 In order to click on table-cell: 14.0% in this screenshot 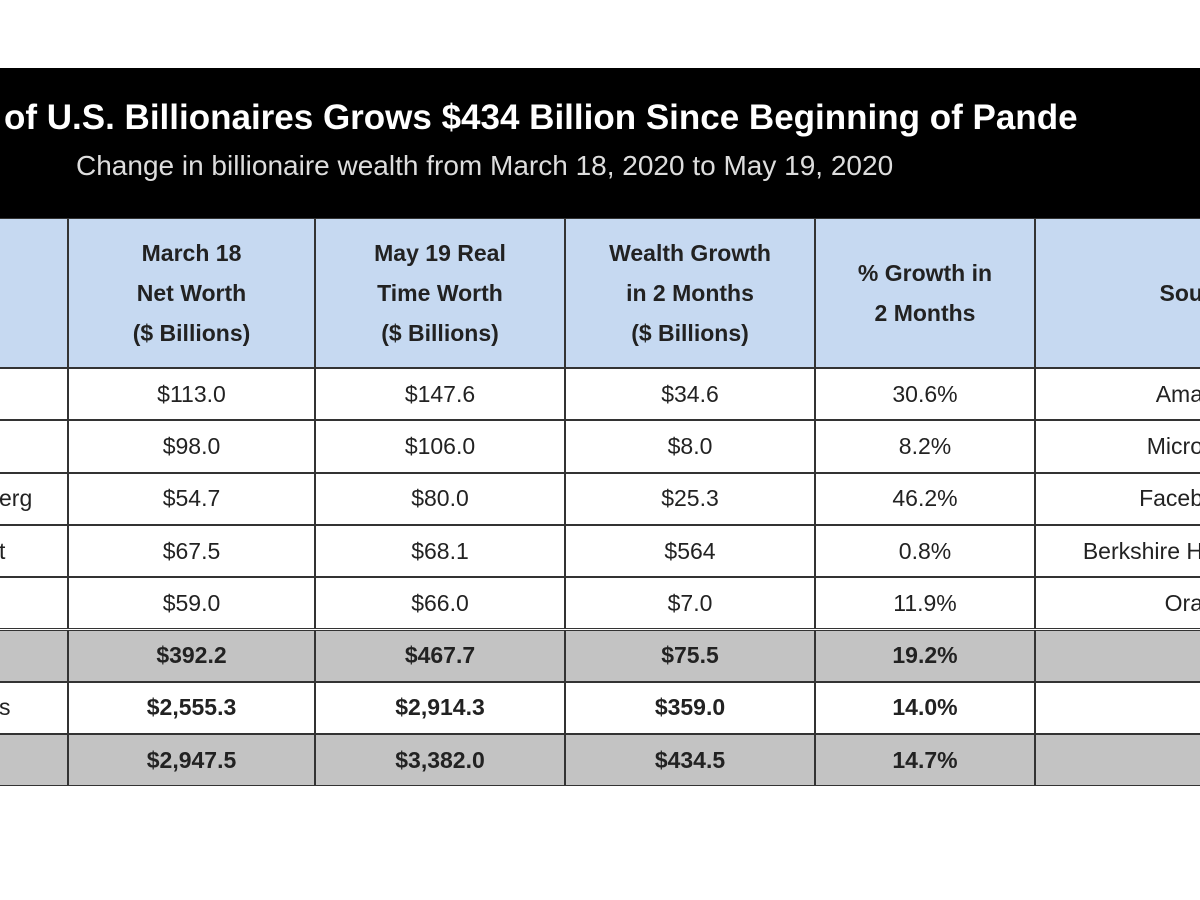, I will do `click(925, 708)`.